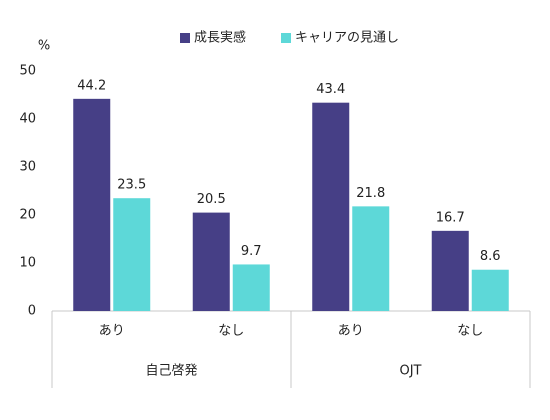 The width and height of the screenshot is (550, 420). I want to click on y-tick-label: 30, so click(27, 167).